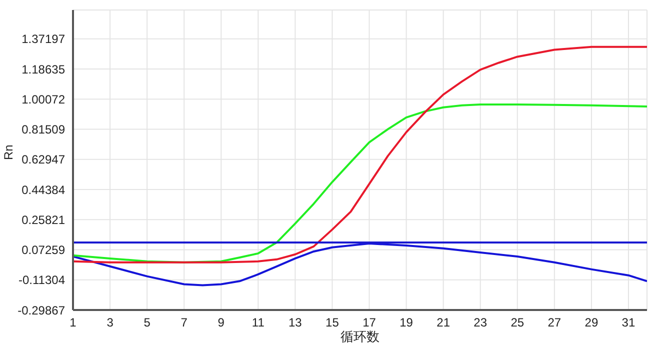  What do you see at coordinates (42, 280) in the screenshot?
I see `y-tick-label: -0.11304` at bounding box center [42, 280].